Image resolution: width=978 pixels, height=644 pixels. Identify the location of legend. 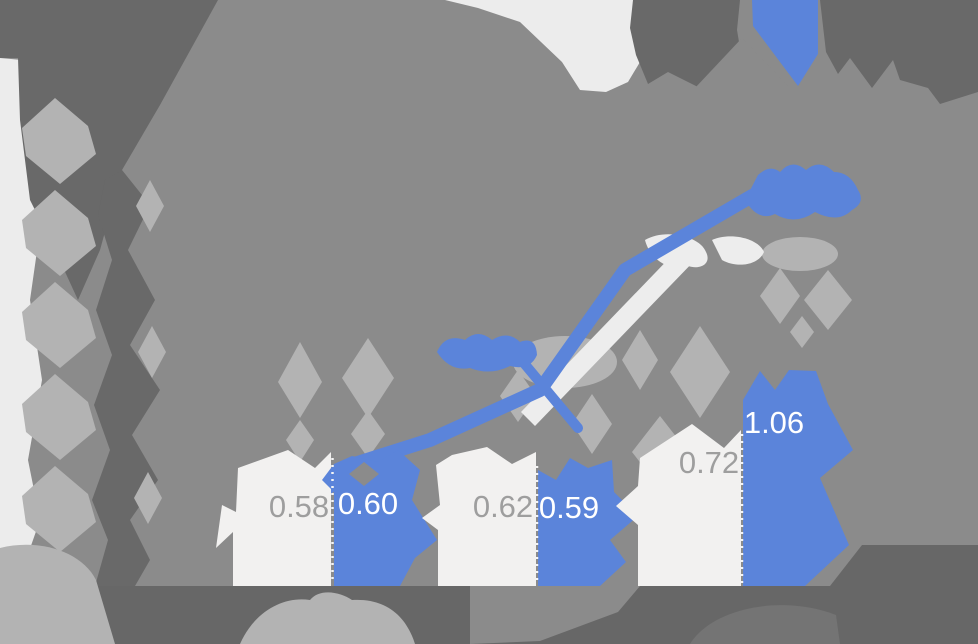
(711, 52).